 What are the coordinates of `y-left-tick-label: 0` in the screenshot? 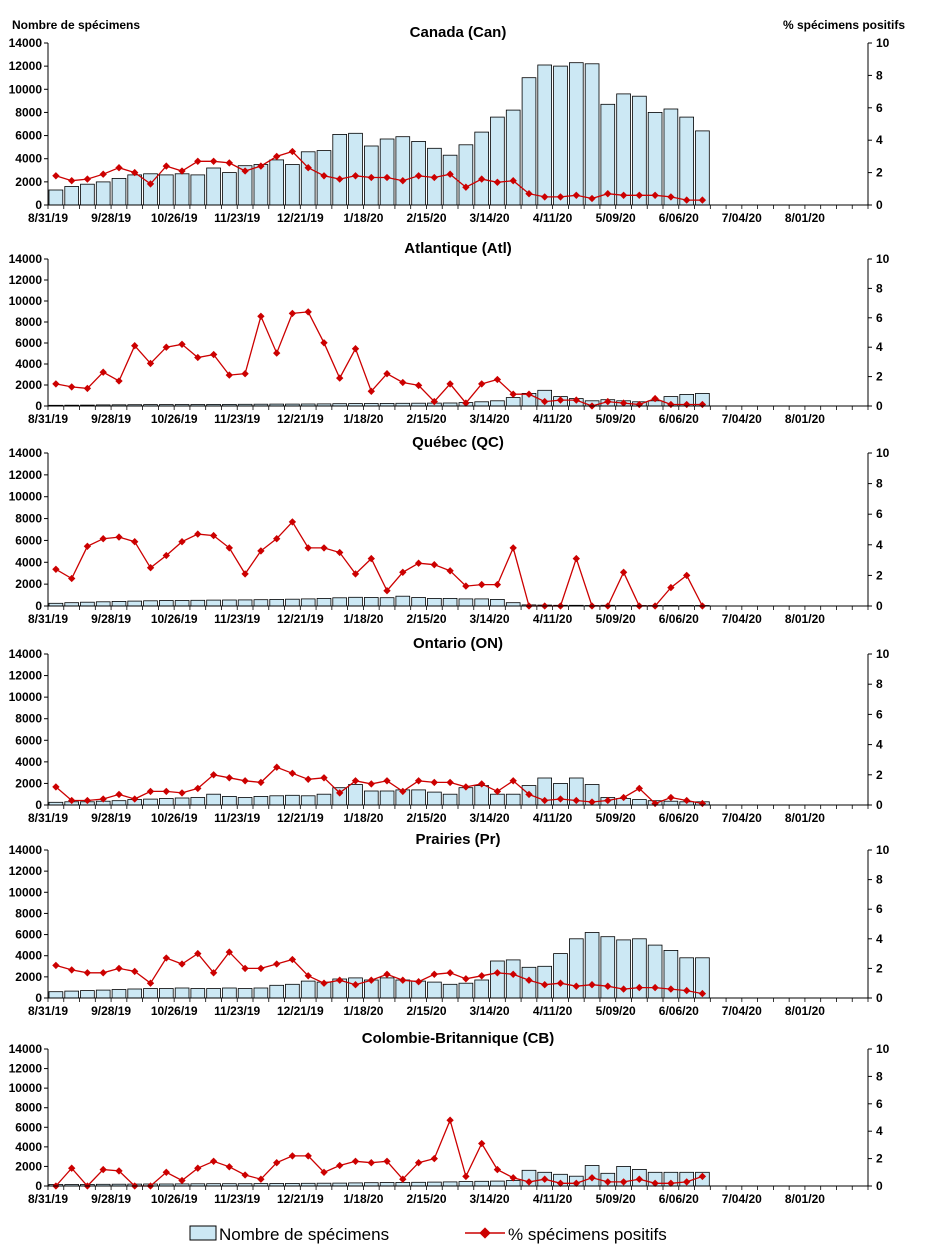 It's located at (38, 805).